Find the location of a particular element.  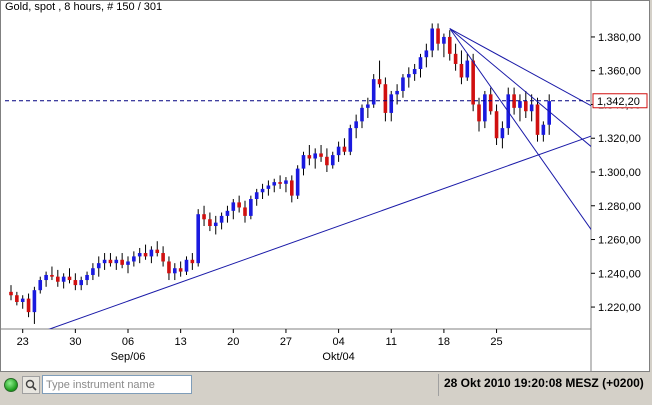

connection-status-icon is located at coordinates (11, 385).